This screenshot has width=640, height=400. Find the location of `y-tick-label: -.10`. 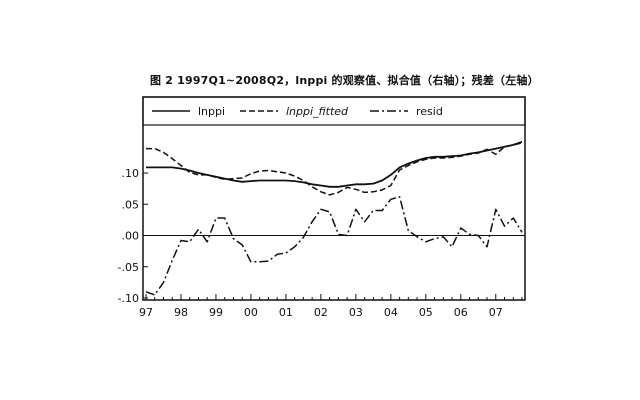

y-tick-label: -.10 is located at coordinates (128, 298).